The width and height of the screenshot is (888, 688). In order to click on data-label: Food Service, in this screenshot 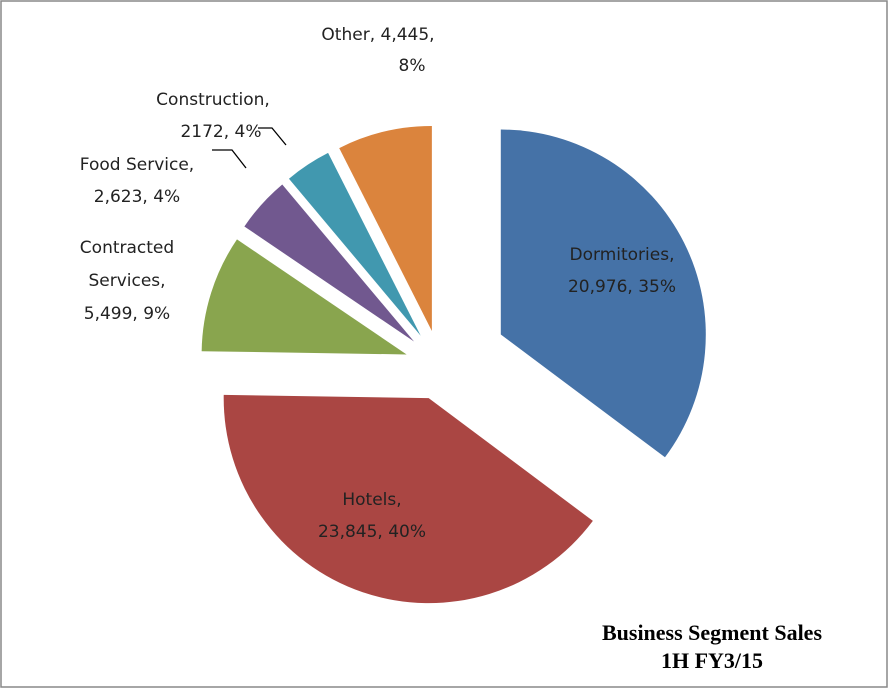, I will do `click(137, 165)`.